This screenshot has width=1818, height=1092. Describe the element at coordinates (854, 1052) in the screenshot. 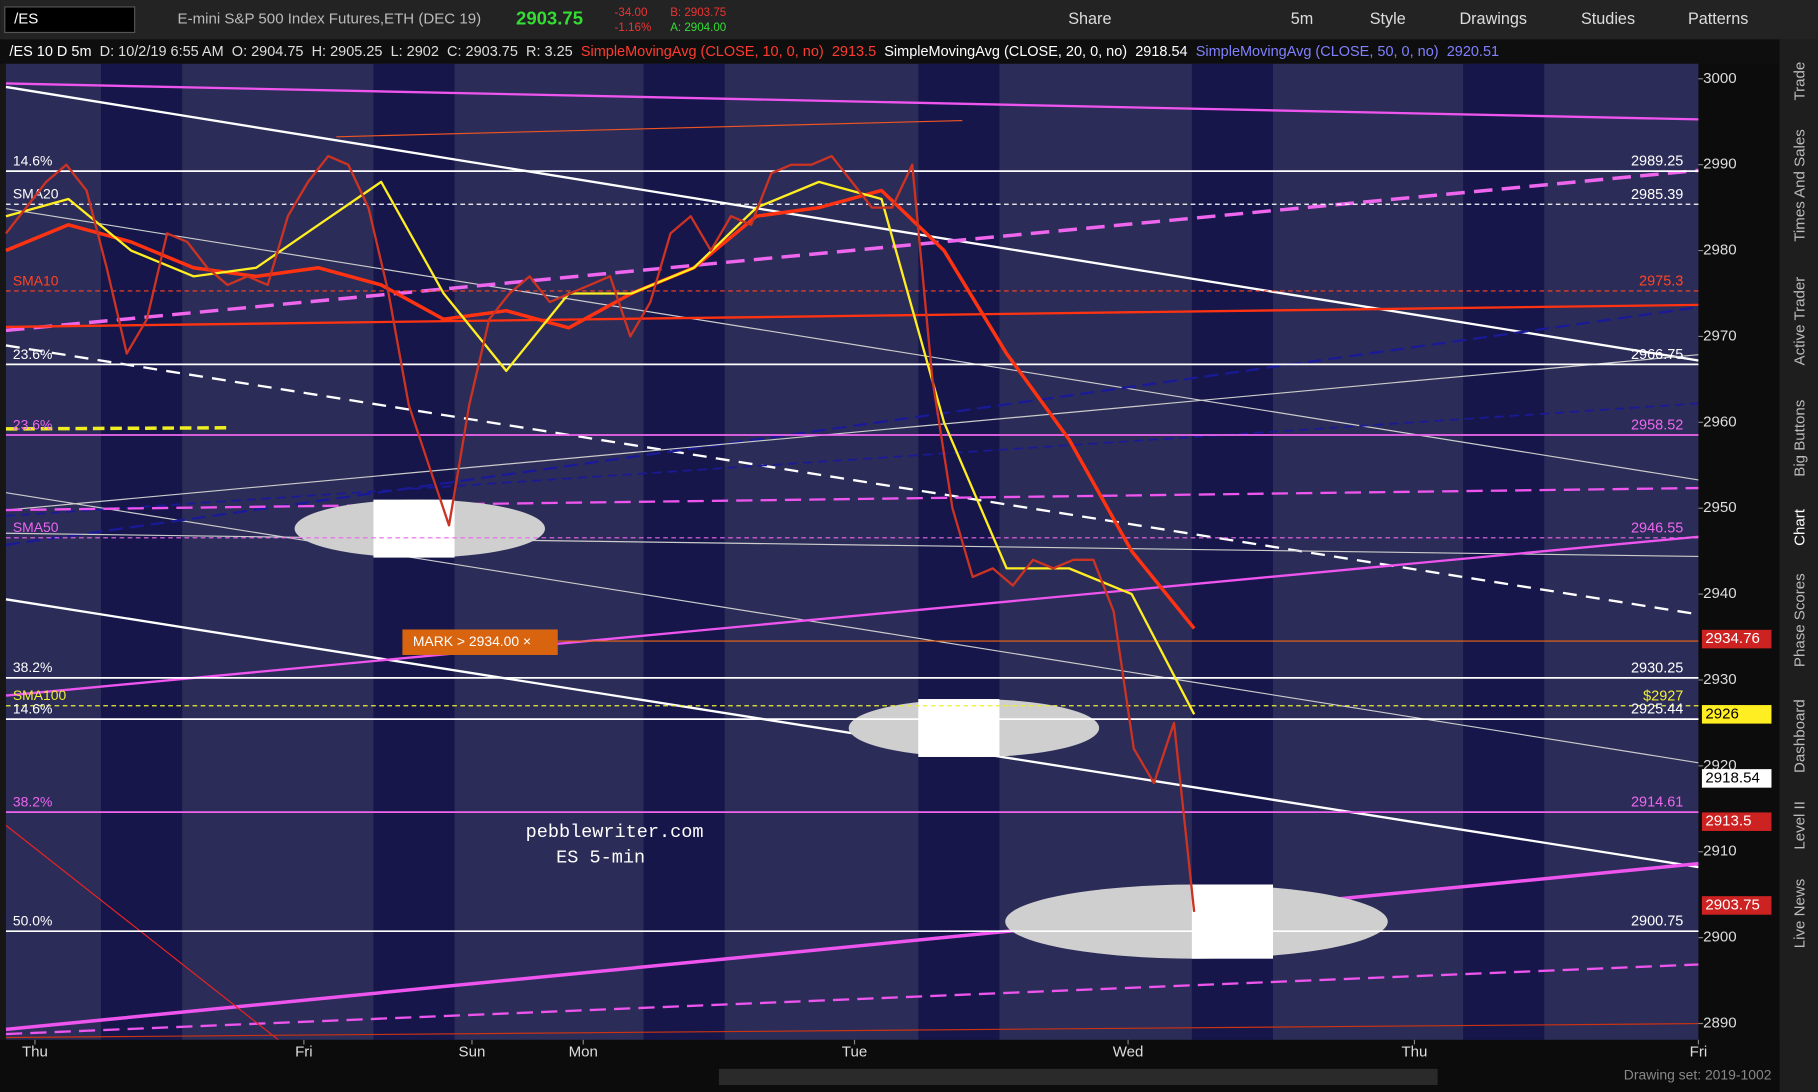

I see `day-label: Tue` at that location.